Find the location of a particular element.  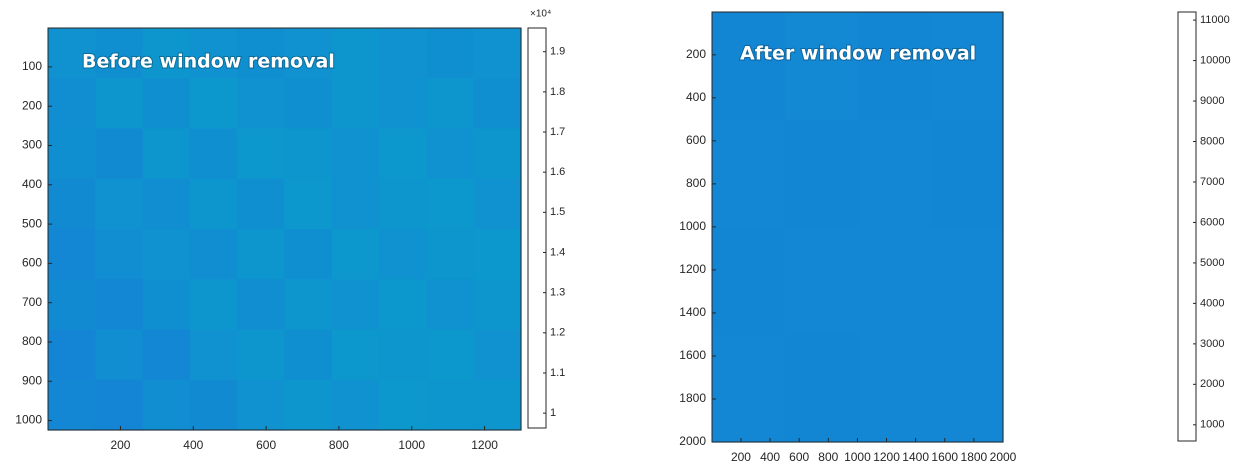

y-tick-label: 400 is located at coordinates (32, 184).